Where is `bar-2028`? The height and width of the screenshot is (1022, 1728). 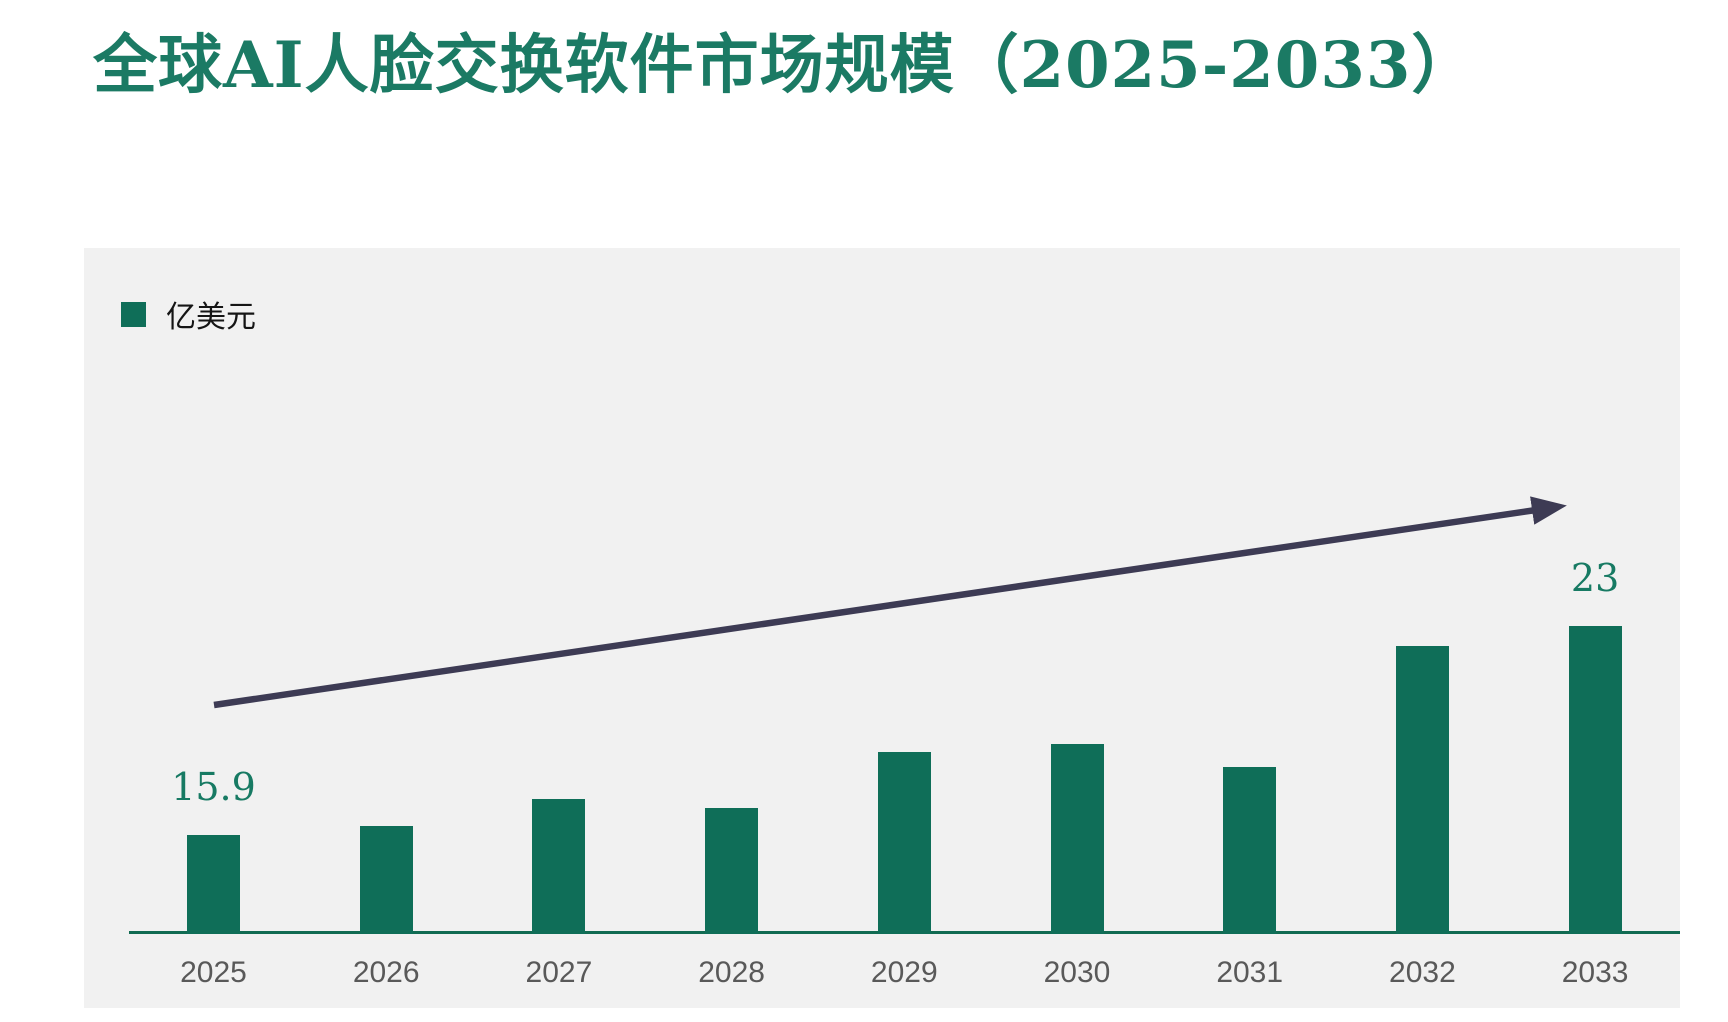
bar-2028 is located at coordinates (732, 871).